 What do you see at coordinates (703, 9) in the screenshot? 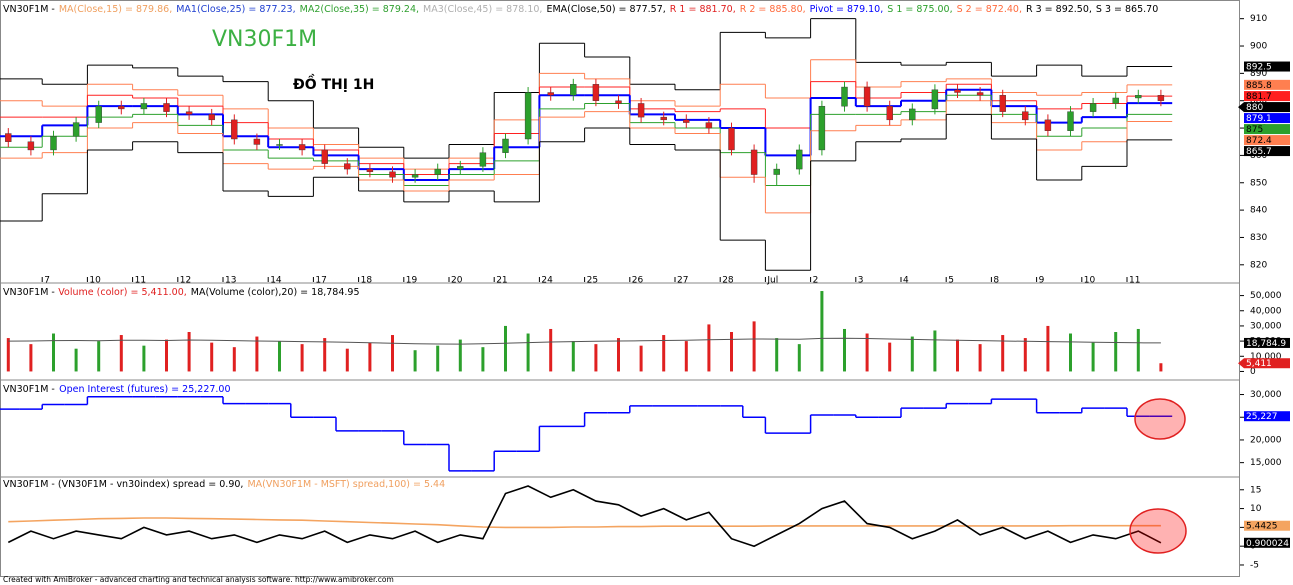
I see `header-item: R 1 = 881.70,` at bounding box center [703, 9].